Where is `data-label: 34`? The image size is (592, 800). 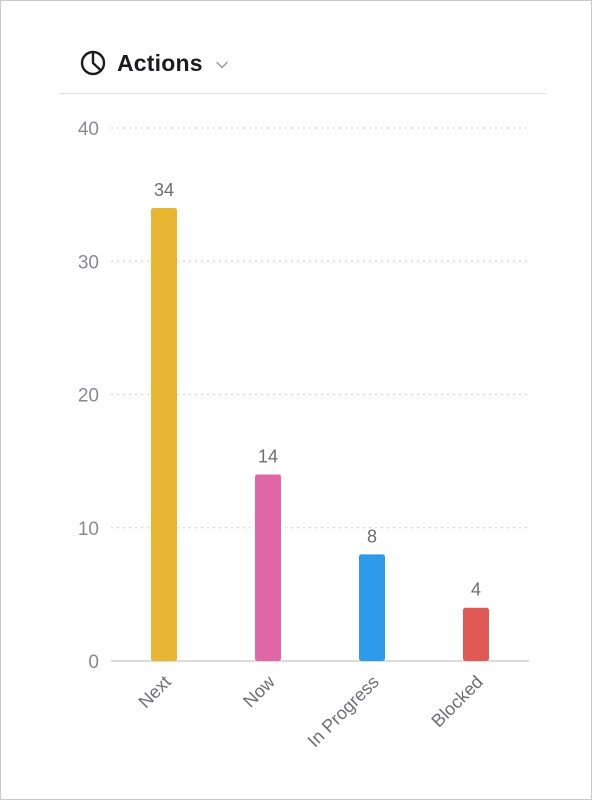
data-label: 34 is located at coordinates (164, 190).